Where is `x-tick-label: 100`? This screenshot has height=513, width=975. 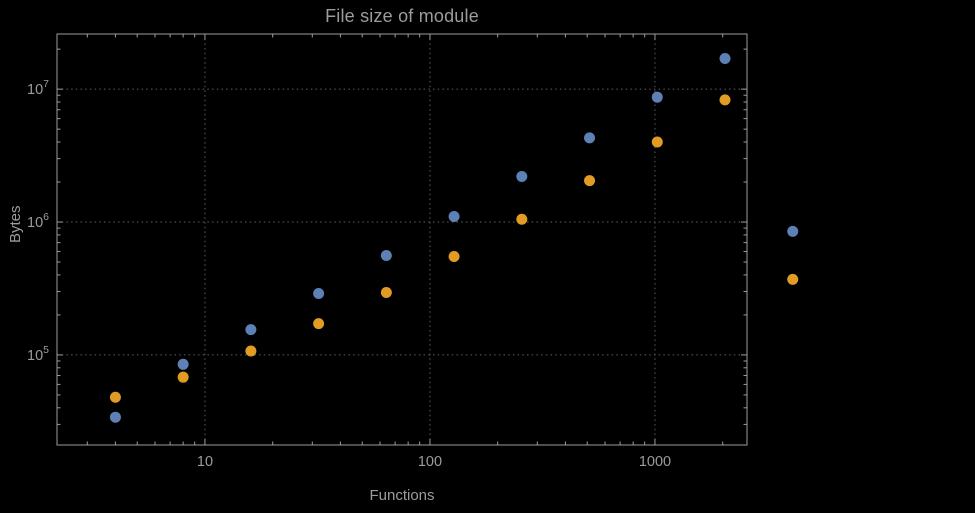 x-tick-label: 100 is located at coordinates (430, 462).